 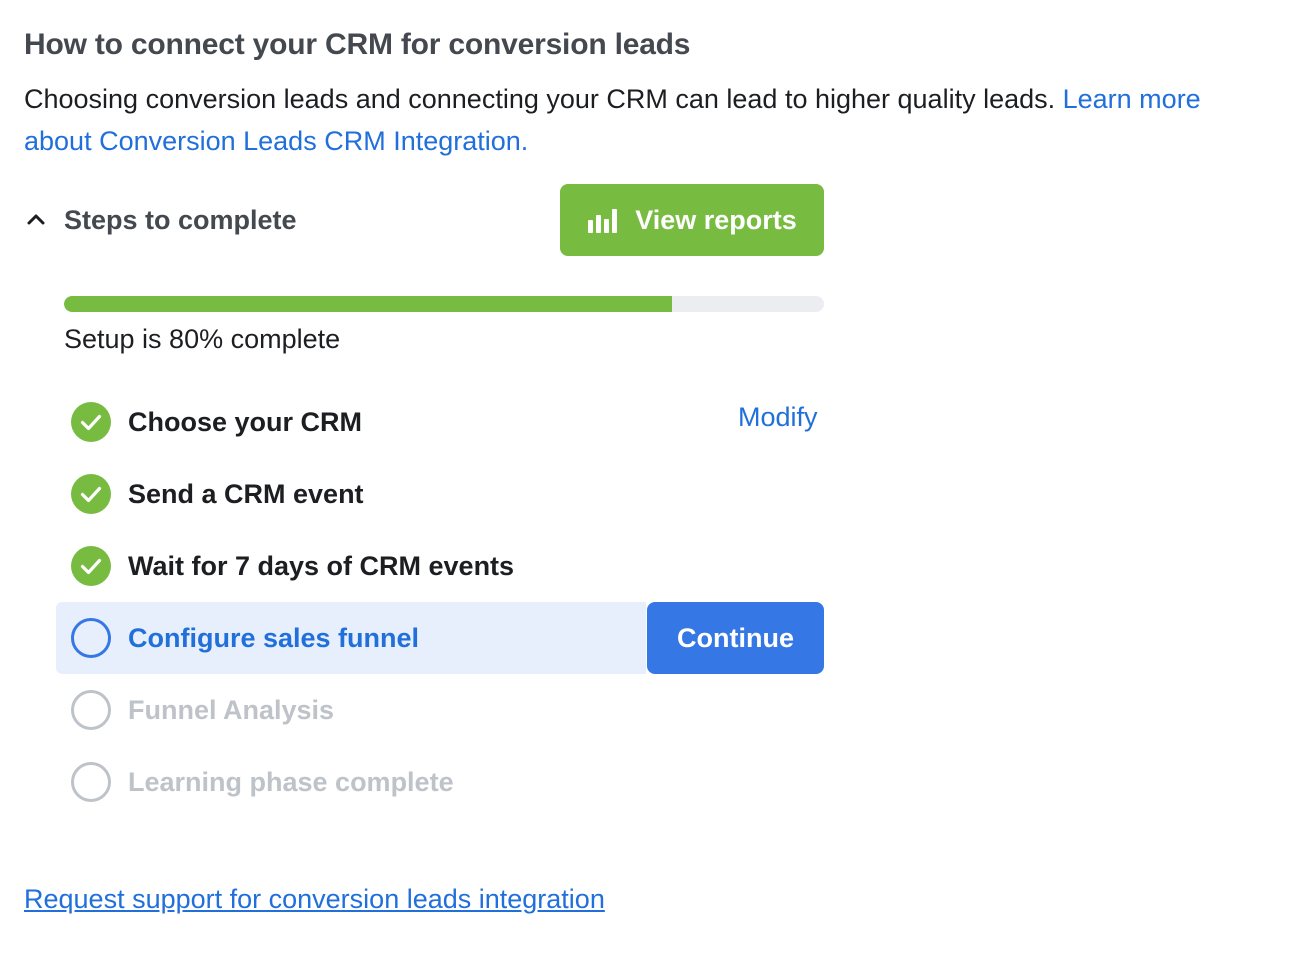 What do you see at coordinates (40, 220) in the screenshot?
I see `chevron-up-icon` at bounding box center [40, 220].